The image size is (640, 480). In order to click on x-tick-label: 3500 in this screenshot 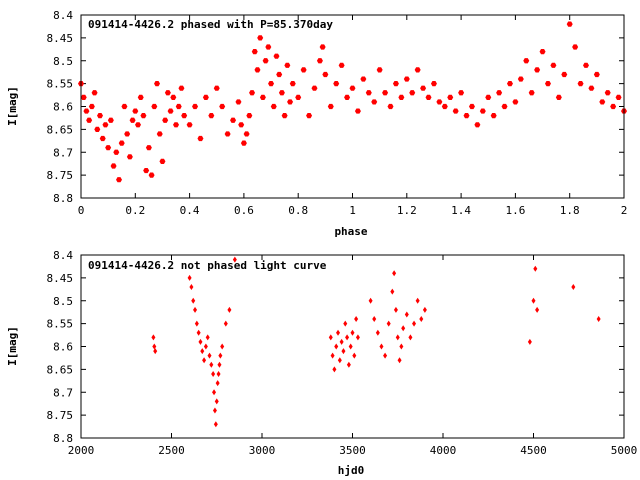, I will do `click(352, 450)`.